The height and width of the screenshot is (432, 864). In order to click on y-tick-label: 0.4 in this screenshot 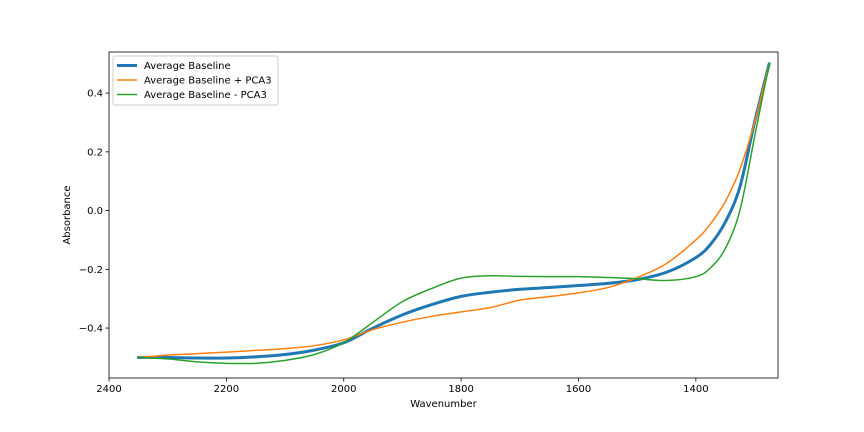, I will do `click(95, 94)`.